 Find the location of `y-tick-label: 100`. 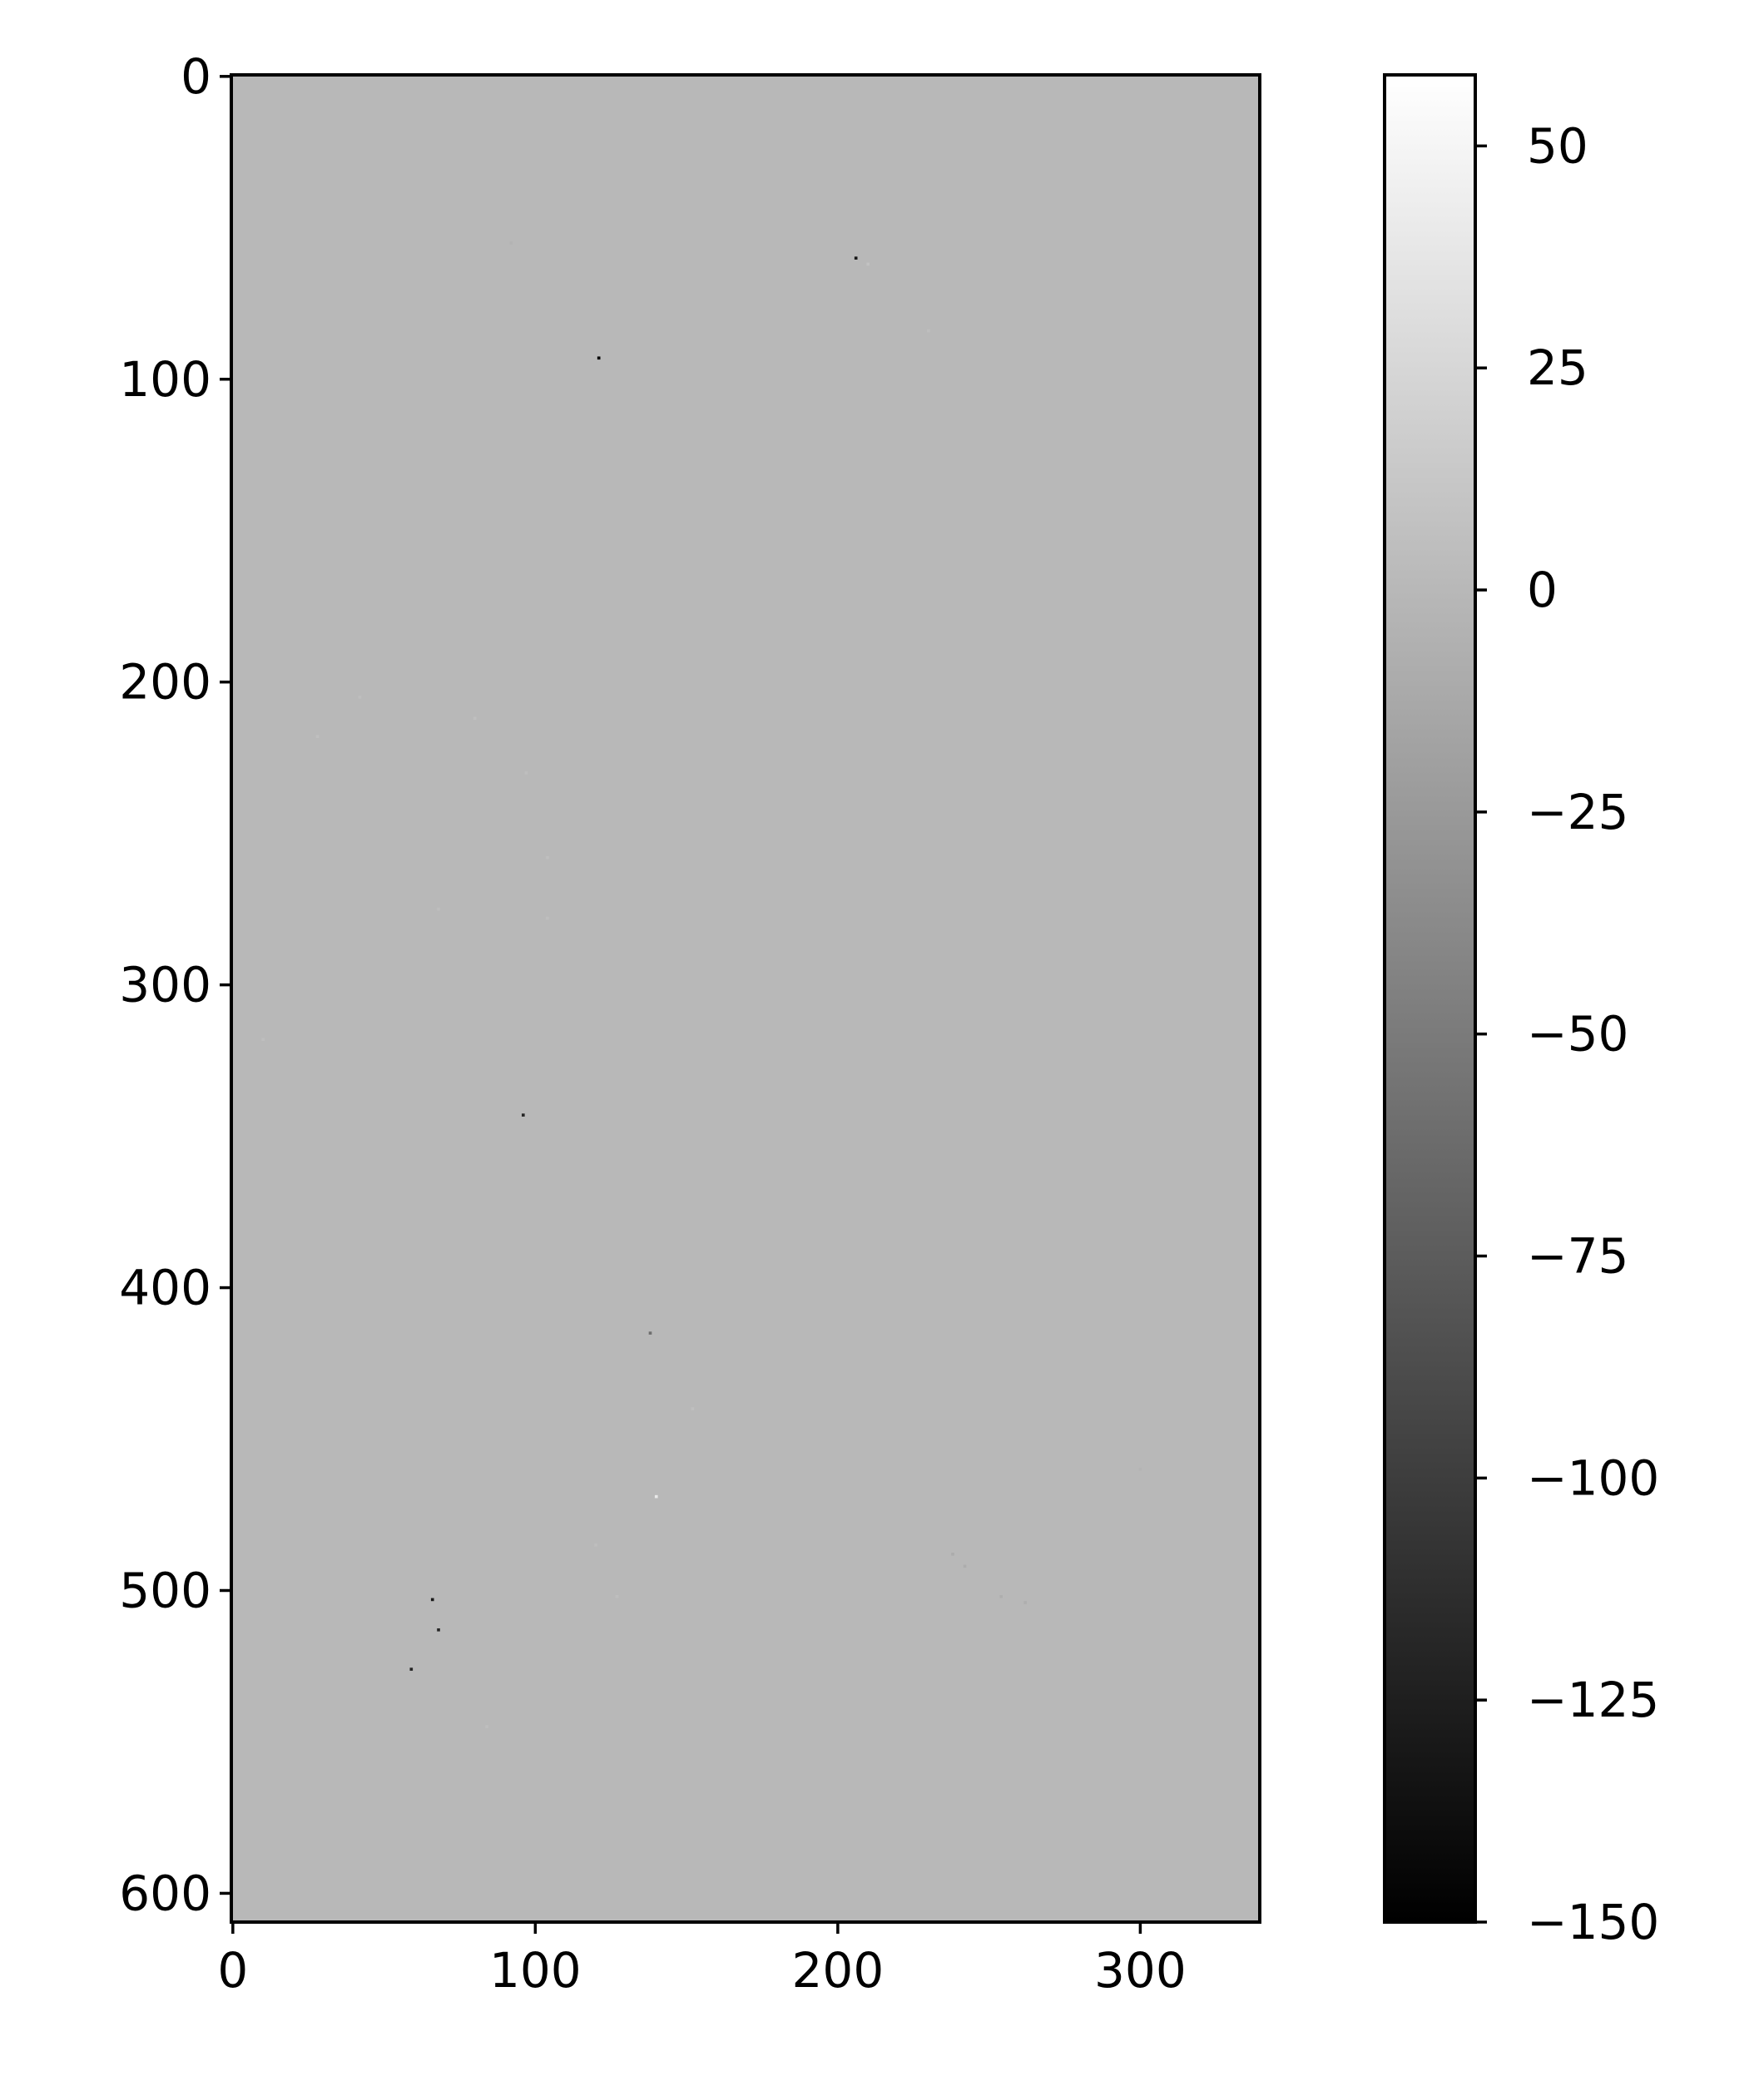

y-tick-label: 100 is located at coordinates (165, 379).